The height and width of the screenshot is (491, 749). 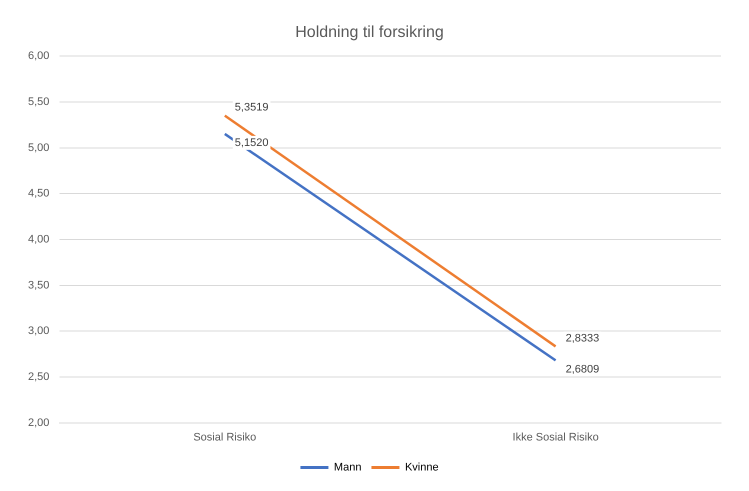 I want to click on y-tick-label: 5,00, so click(x=39, y=148).